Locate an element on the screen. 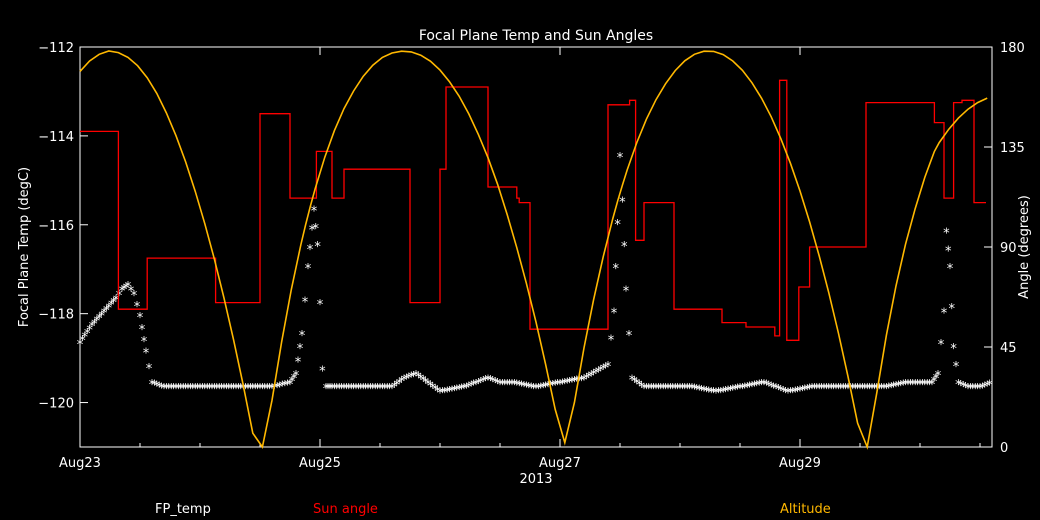 This screenshot has width=1040, height=520. y-axis-label-left: Focal Plane Temp (degC) is located at coordinates (24, 247).